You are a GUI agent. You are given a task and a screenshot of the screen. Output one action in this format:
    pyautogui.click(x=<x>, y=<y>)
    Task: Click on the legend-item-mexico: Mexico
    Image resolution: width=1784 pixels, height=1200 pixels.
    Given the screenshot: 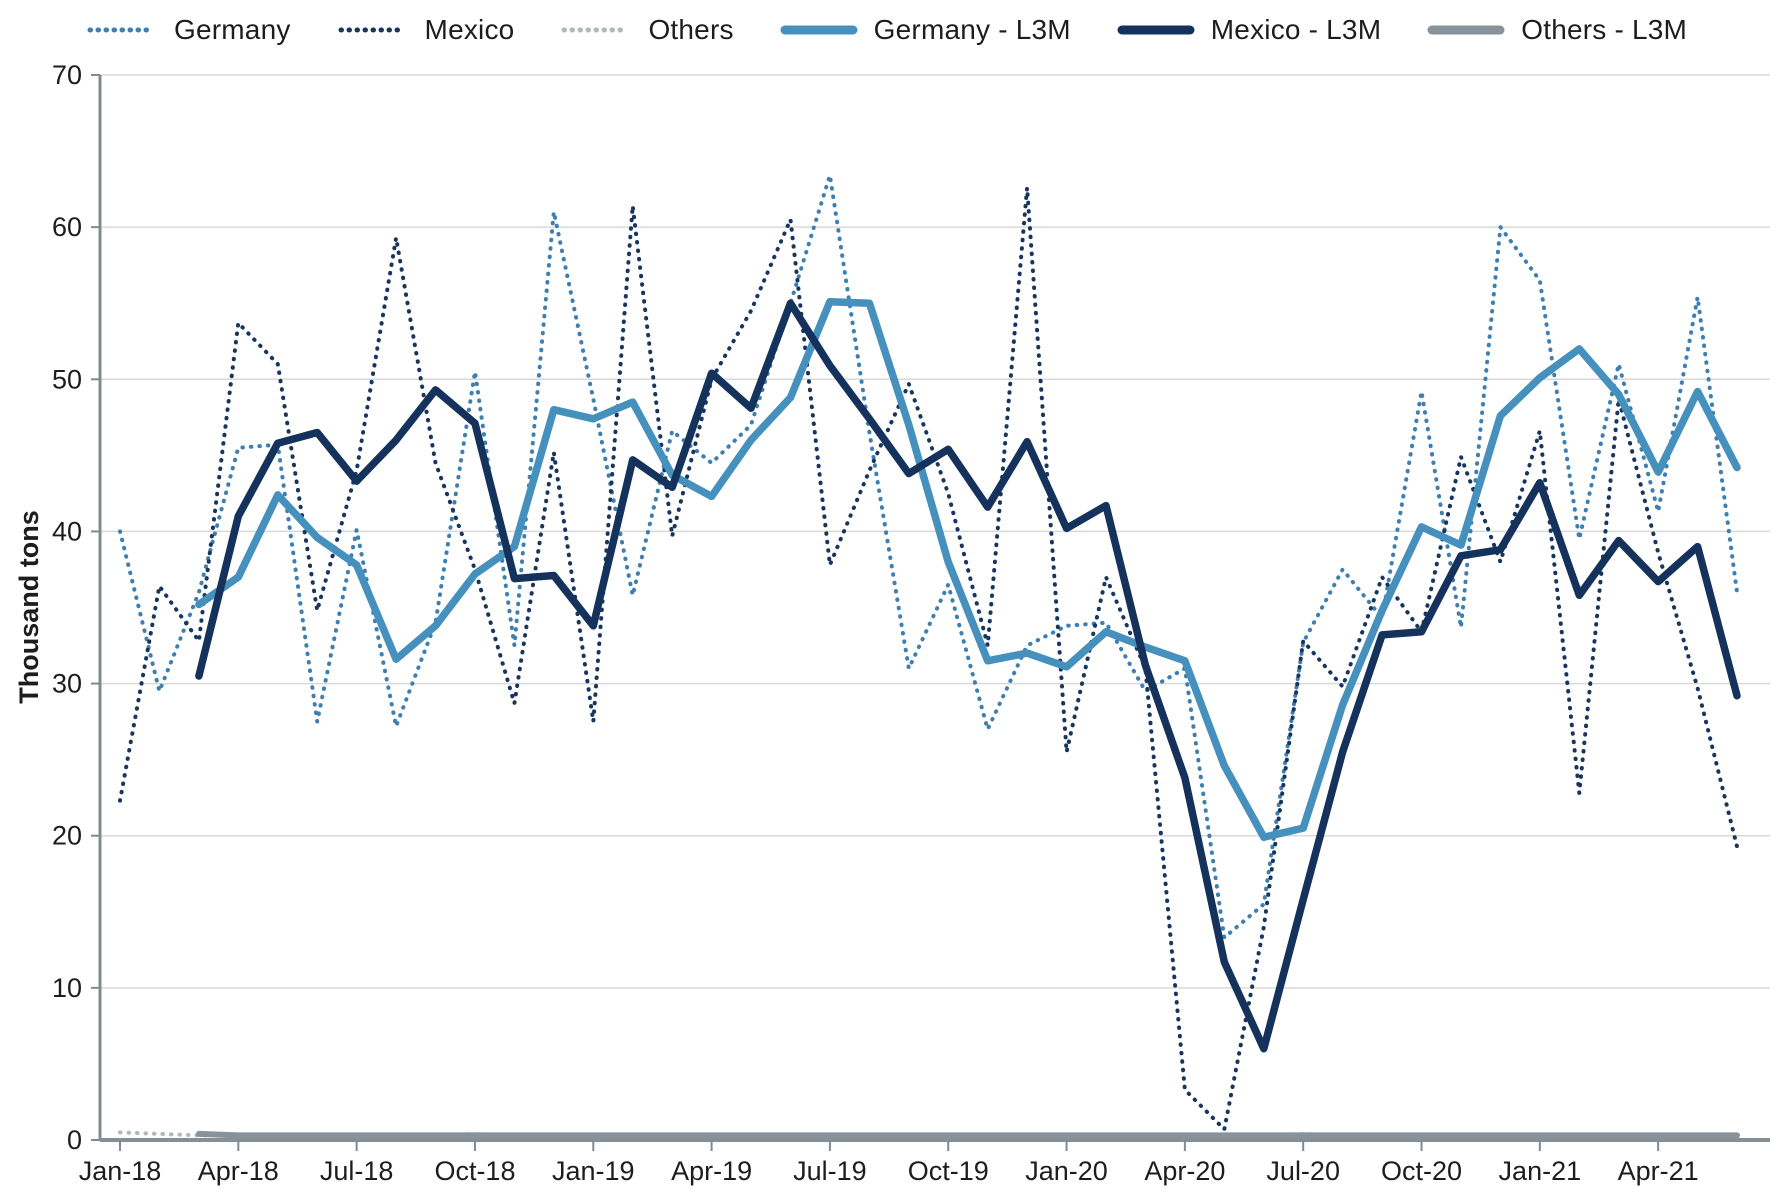 What is the action you would take?
    pyautogui.click(x=426, y=30)
    